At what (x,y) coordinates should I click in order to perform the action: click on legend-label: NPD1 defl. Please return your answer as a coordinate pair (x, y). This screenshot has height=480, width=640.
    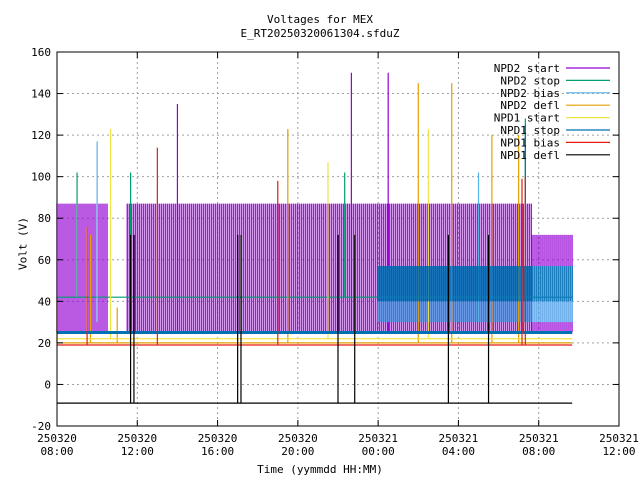
    Looking at the image, I should click on (530, 155).